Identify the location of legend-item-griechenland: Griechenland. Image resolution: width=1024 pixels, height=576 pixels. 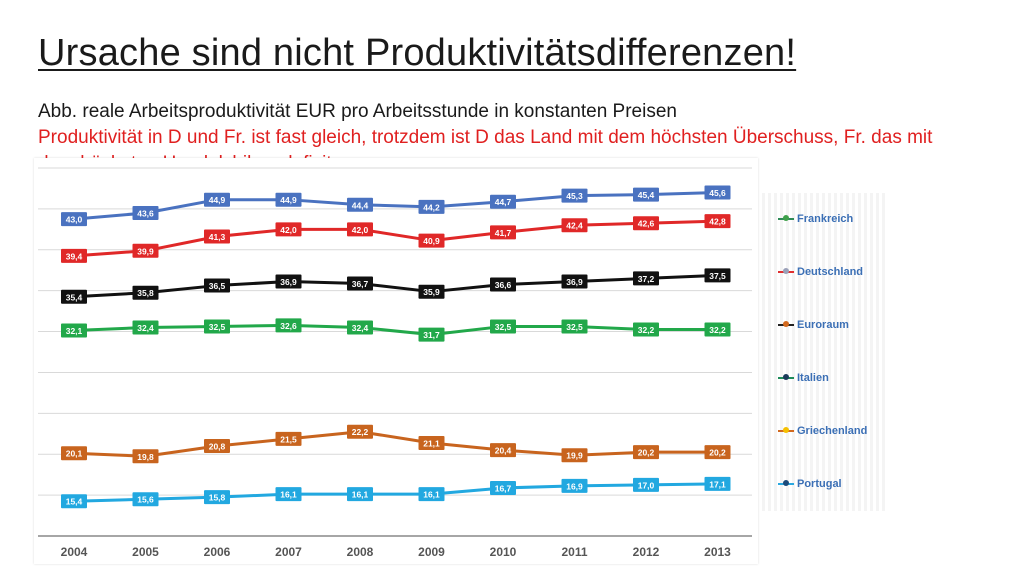
(822, 431).